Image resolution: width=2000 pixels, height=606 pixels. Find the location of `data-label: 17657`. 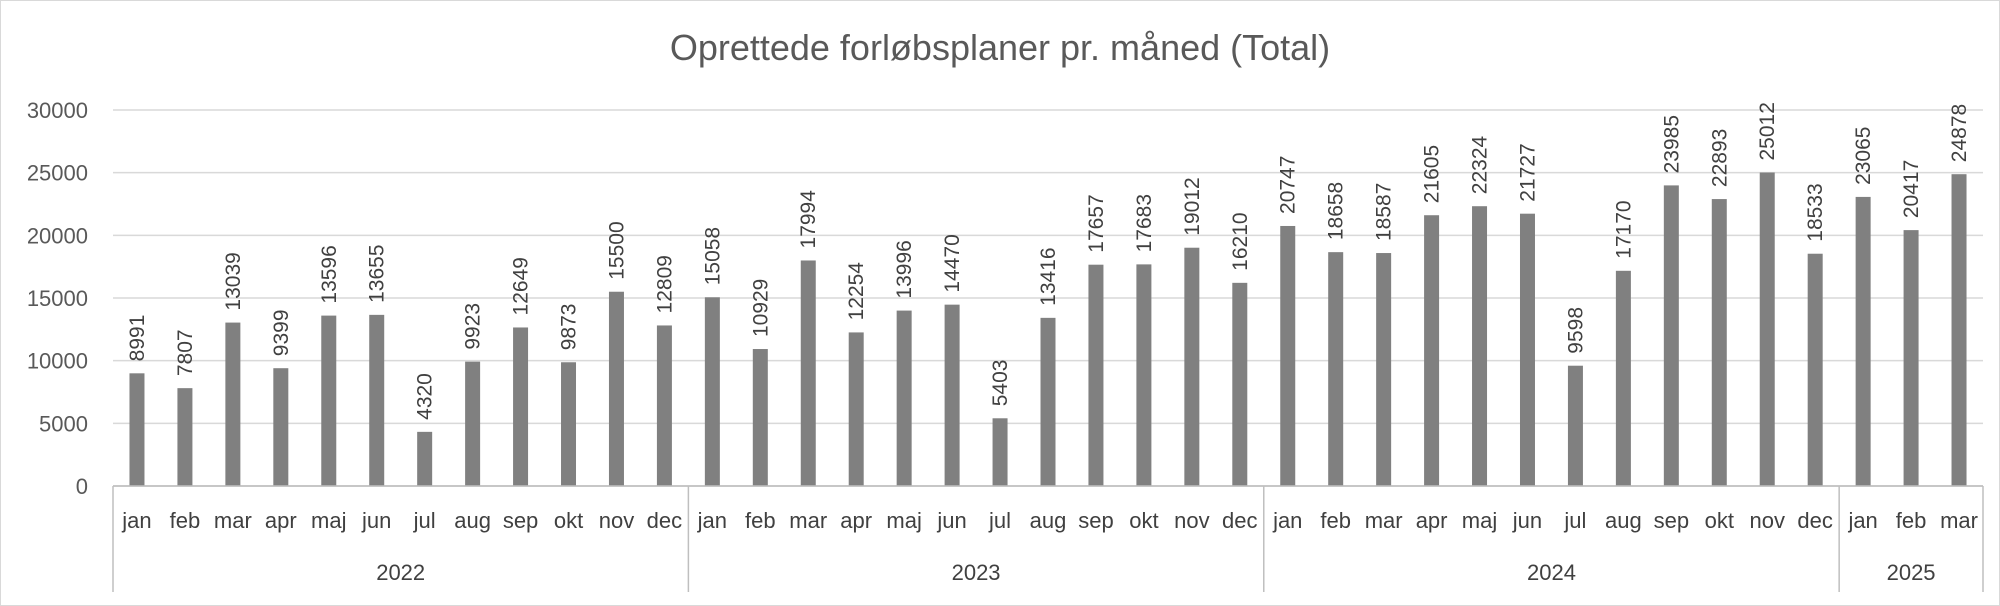

data-label: 17657 is located at coordinates (1096, 223).